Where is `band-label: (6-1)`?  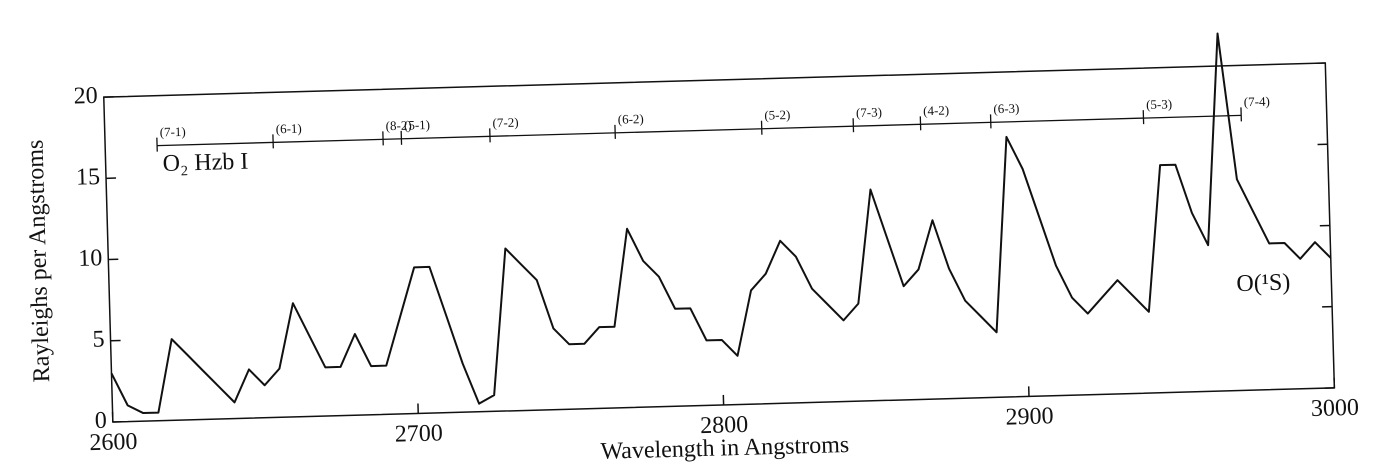 band-label: (6-1) is located at coordinates (289, 129).